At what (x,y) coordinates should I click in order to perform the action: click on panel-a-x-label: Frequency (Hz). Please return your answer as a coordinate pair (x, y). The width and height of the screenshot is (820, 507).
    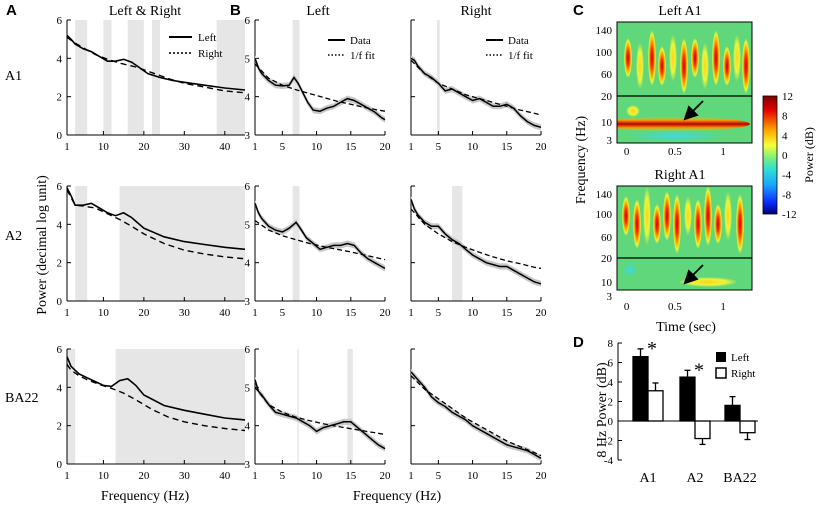
    Looking at the image, I should click on (145, 496).